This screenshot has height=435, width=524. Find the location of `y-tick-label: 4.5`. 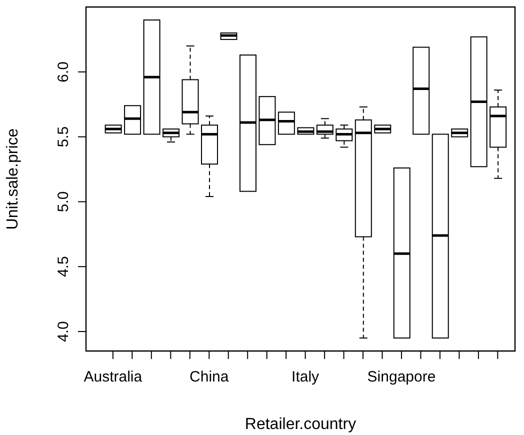

y-tick-label: 4.5 is located at coordinates (63, 267).